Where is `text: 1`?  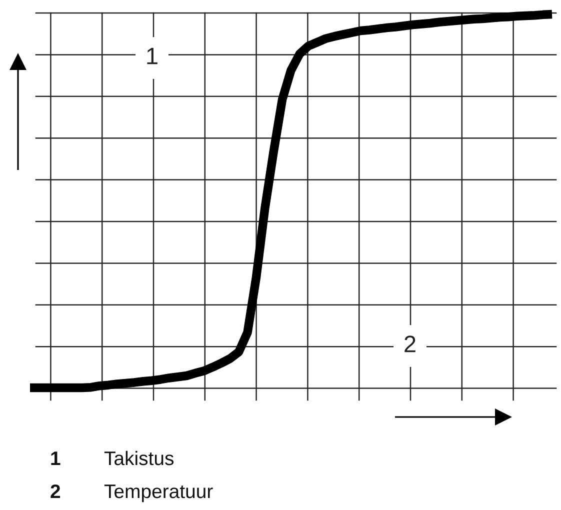 text: 1 is located at coordinates (55, 459).